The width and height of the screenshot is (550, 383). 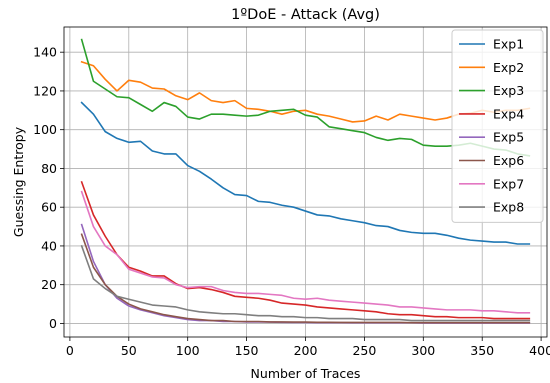 I want to click on legend-item: Exp4, so click(x=491, y=113).